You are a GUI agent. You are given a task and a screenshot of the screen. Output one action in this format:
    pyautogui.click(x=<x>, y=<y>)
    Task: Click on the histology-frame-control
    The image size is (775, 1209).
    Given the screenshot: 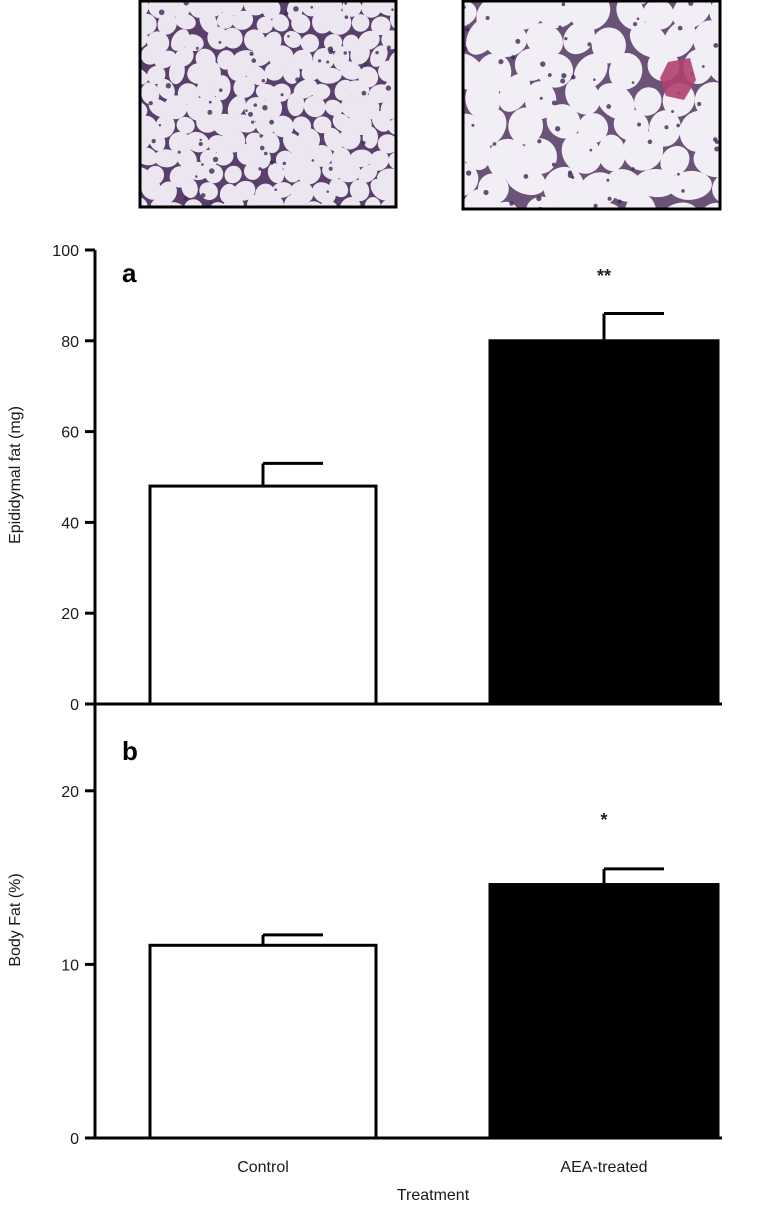 What is the action you would take?
    pyautogui.click(x=268, y=104)
    